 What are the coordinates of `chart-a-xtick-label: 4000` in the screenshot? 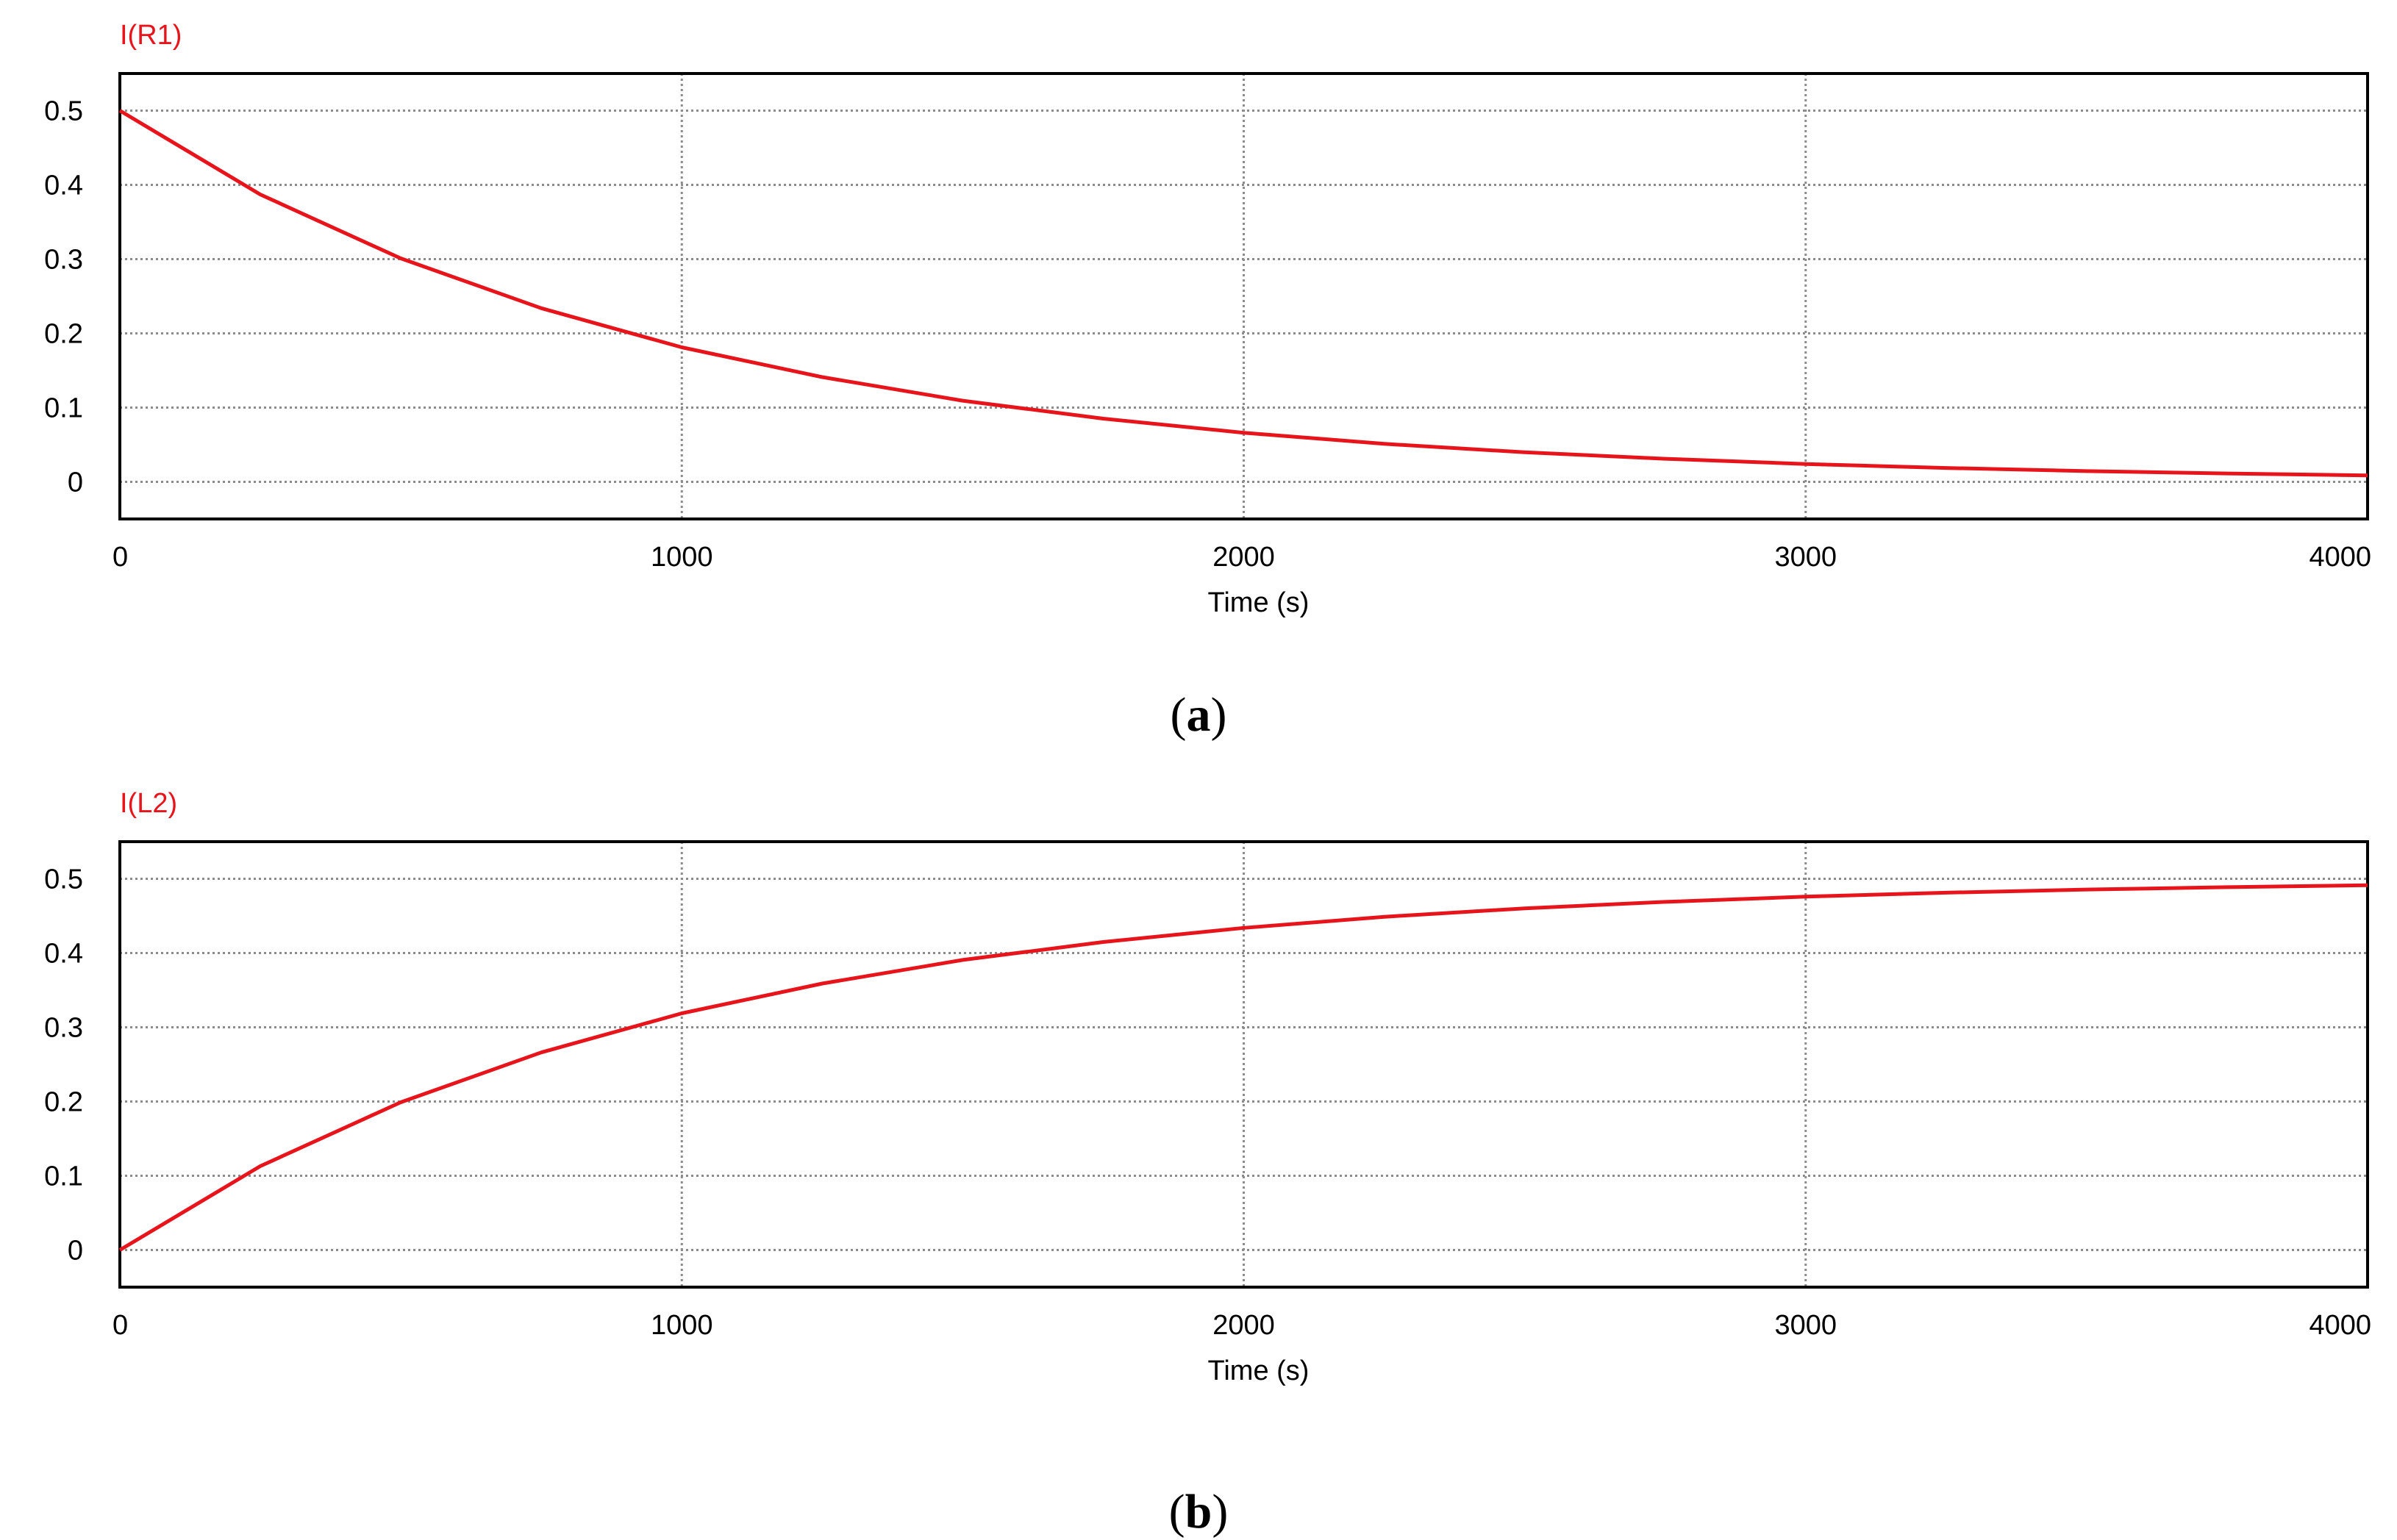 It's located at (2340, 558).